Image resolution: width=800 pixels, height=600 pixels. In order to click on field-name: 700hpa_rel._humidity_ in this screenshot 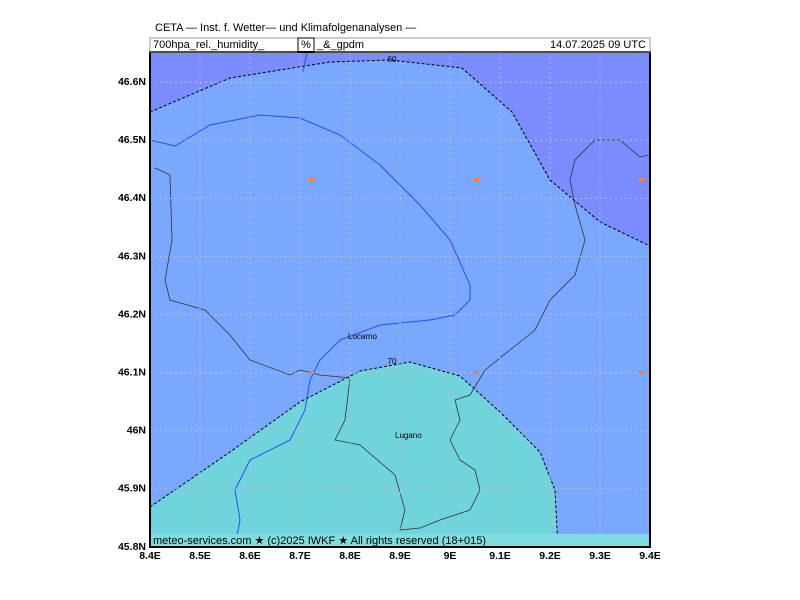, I will do `click(209, 45)`.